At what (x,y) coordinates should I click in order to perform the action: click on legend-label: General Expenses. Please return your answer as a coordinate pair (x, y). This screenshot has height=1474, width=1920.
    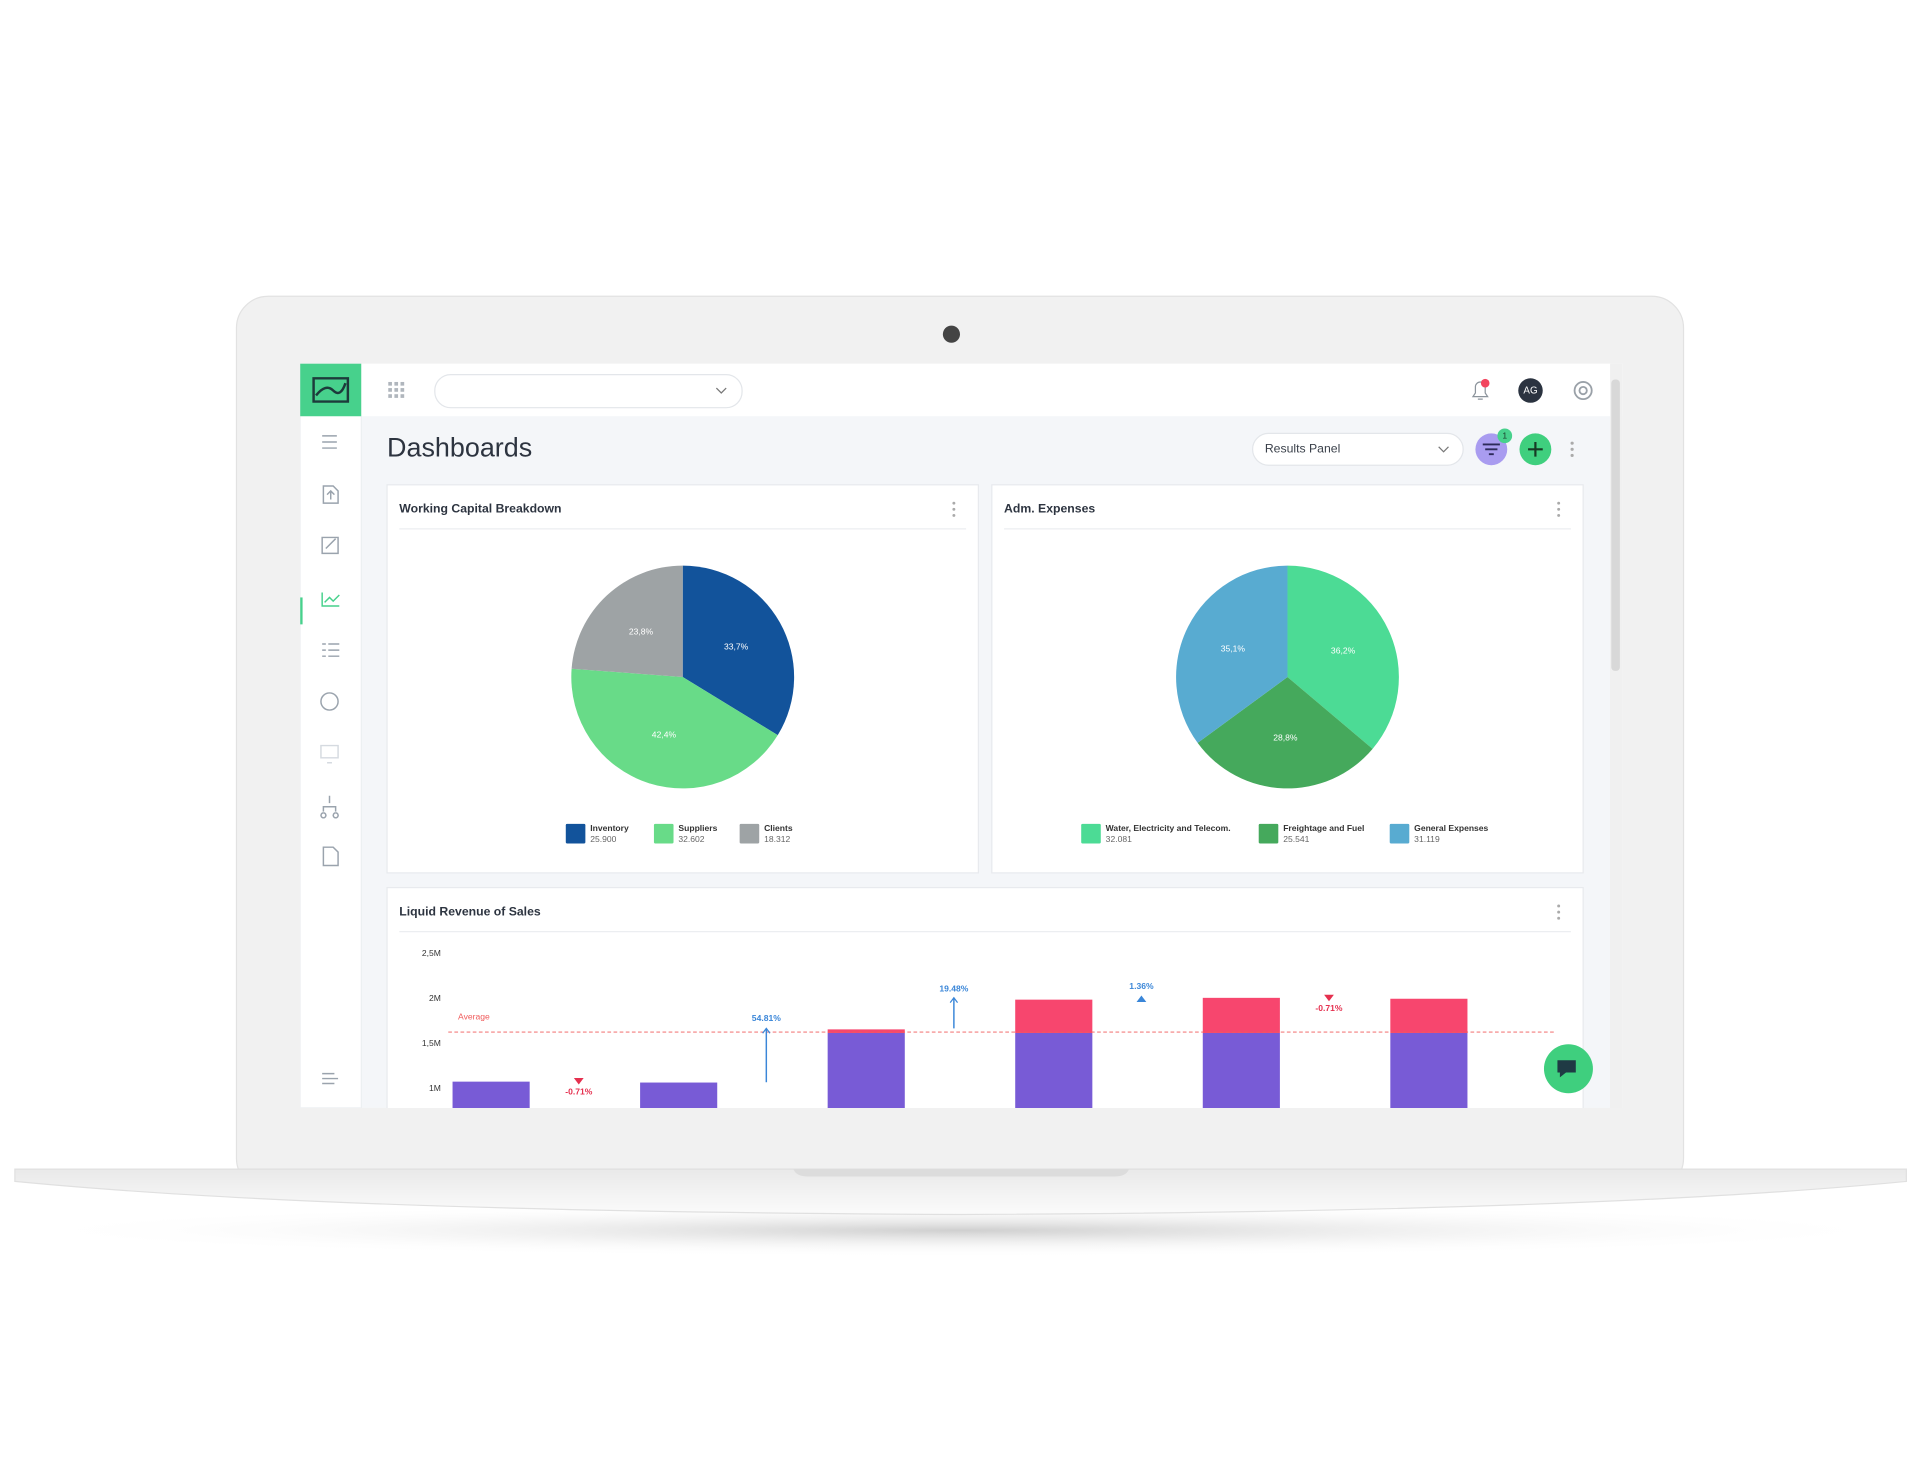
    Looking at the image, I should click on (1451, 828).